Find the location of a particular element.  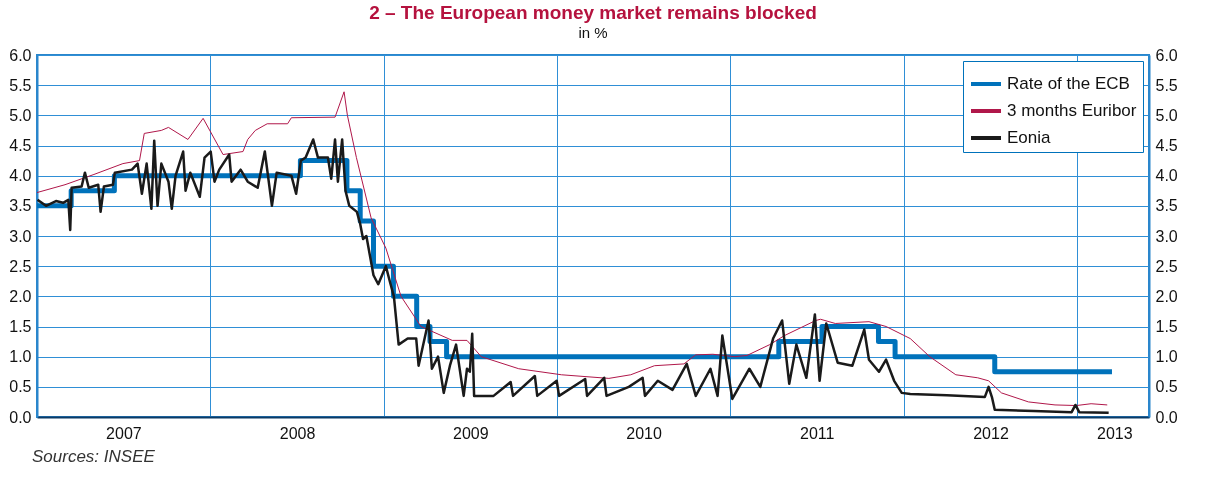

y2-tick-label: 5.5 is located at coordinates (1166, 85).